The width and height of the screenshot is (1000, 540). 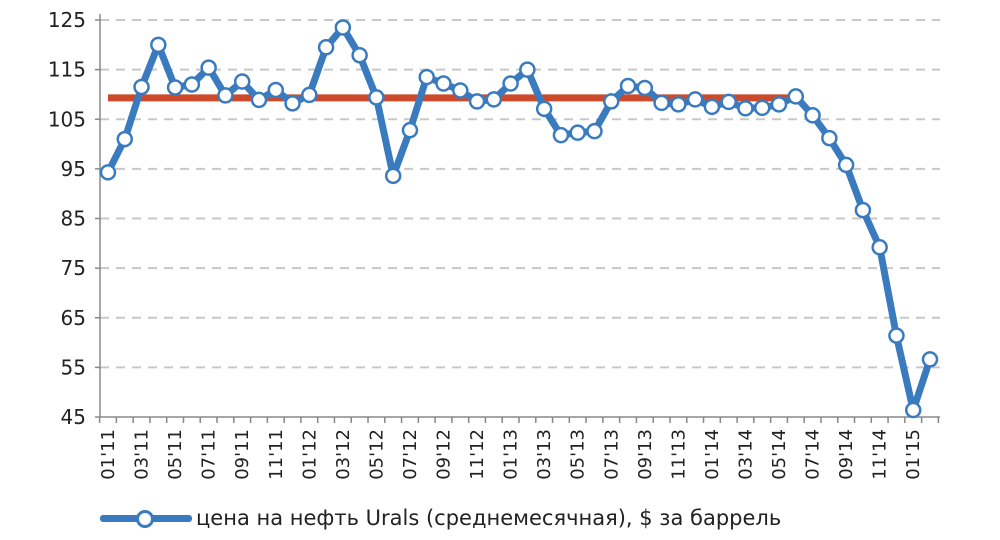 I want to click on x-tick-label: 07'14, so click(x=813, y=454).